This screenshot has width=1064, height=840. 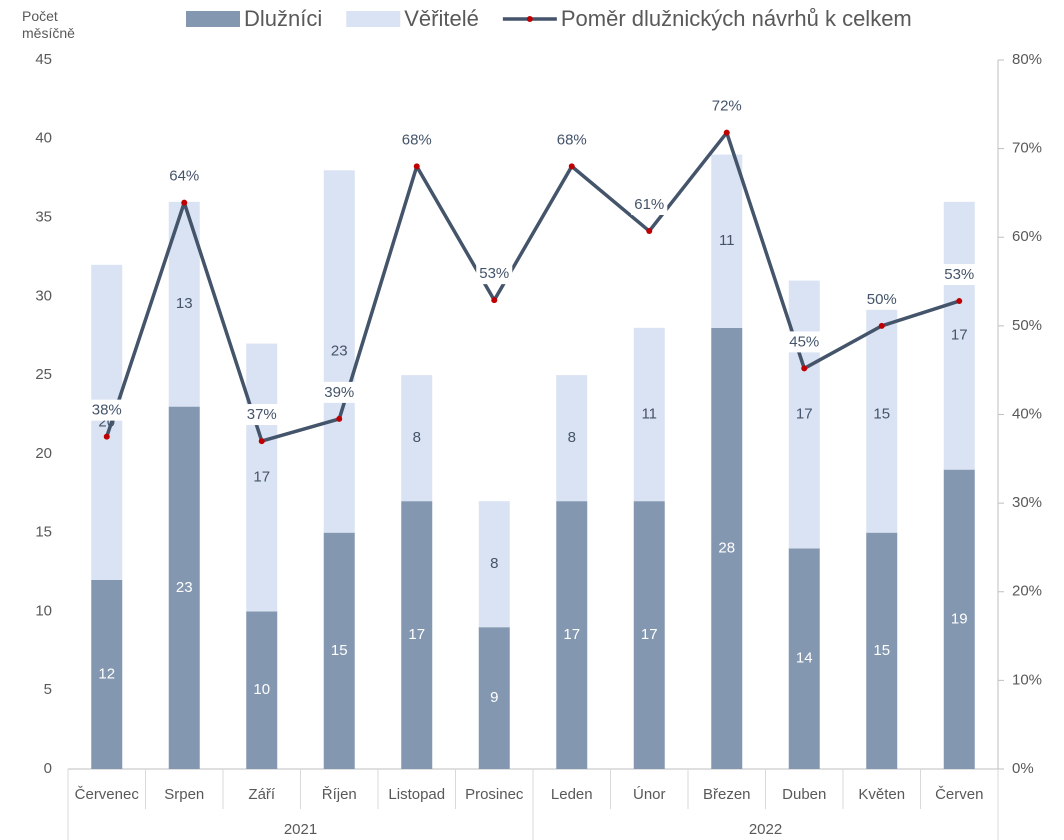 I want to click on x-tick-label: Květen, so click(x=881, y=794).